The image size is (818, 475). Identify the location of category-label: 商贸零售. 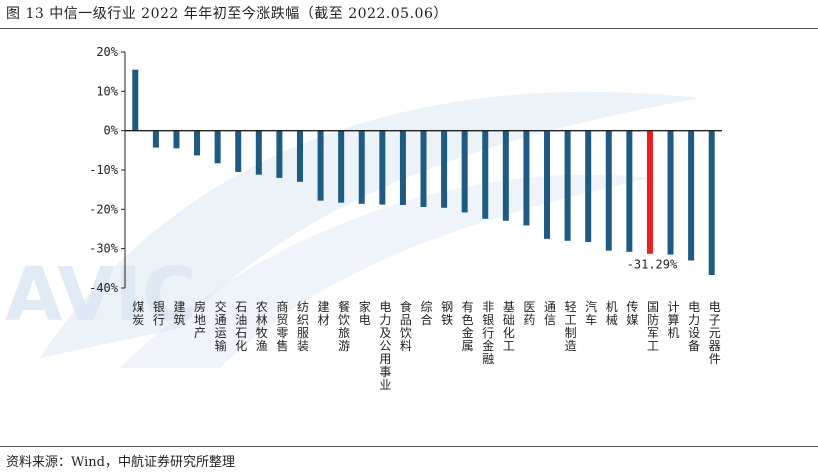
(282, 326).